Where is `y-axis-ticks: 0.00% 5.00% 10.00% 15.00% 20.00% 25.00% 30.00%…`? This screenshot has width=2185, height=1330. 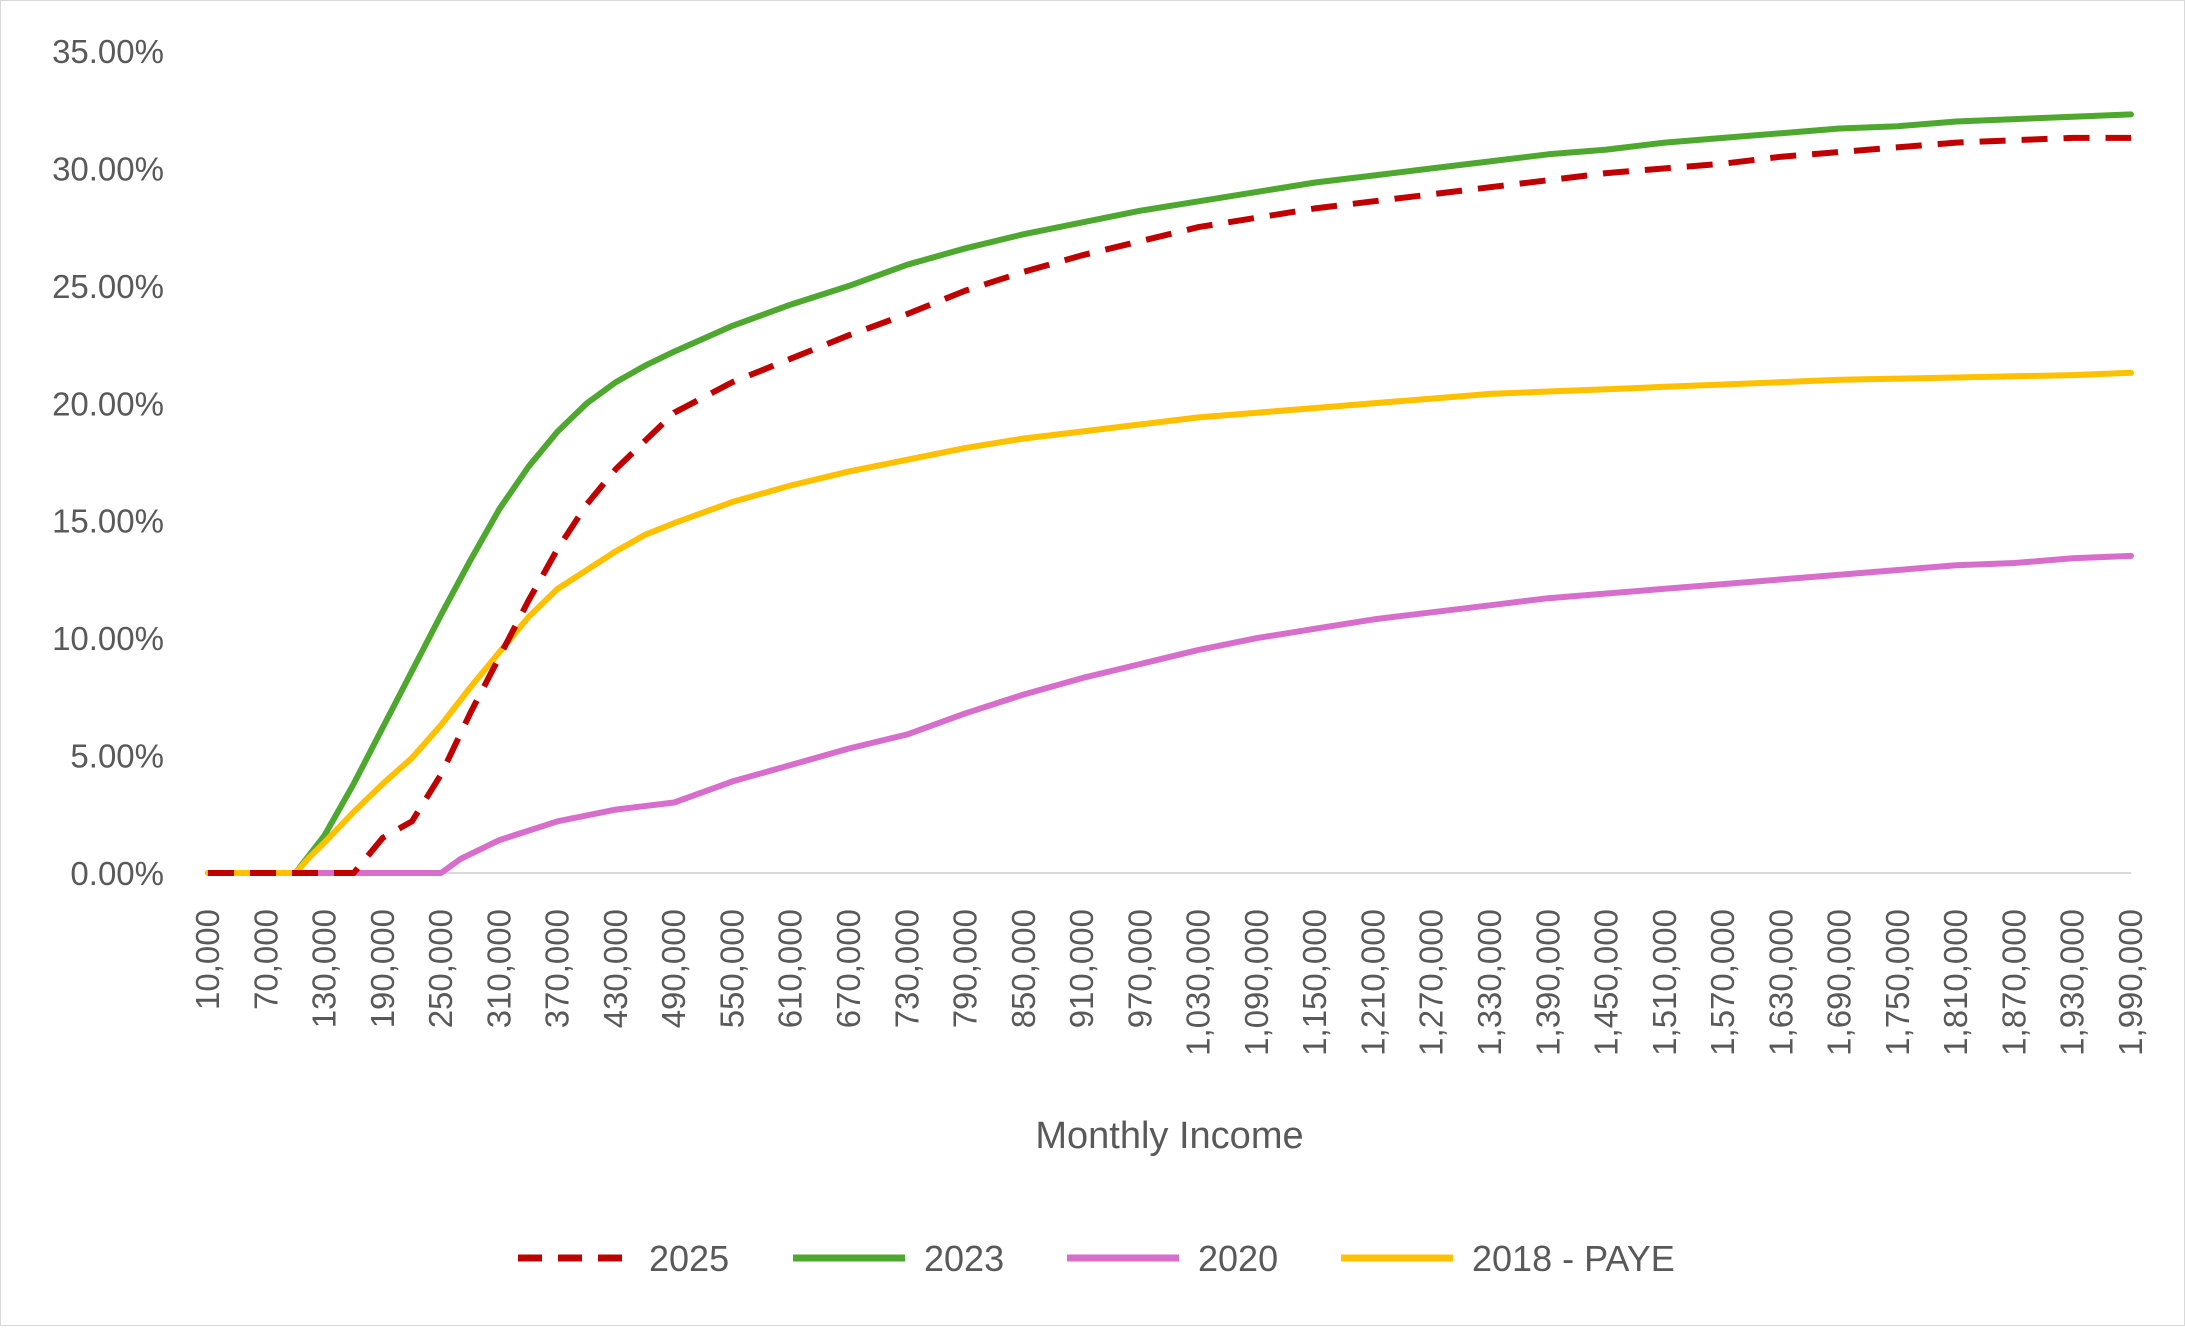 y-axis-ticks: 0.00% 5.00% 10.00% 15.00% 20.00% 25.00% 30.00%… is located at coordinates (108, 462).